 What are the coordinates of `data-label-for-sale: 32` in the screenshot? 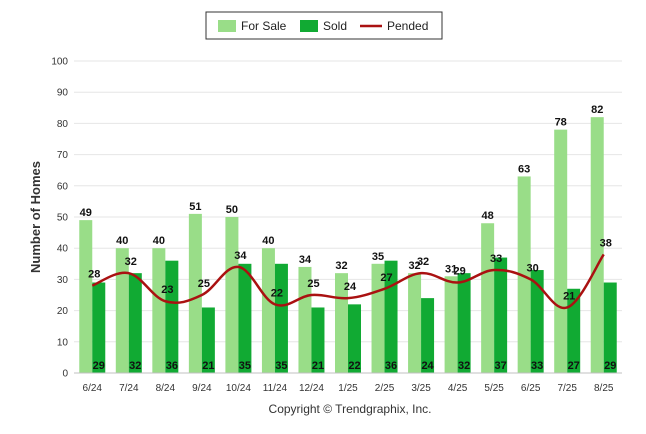 It's located at (414, 266).